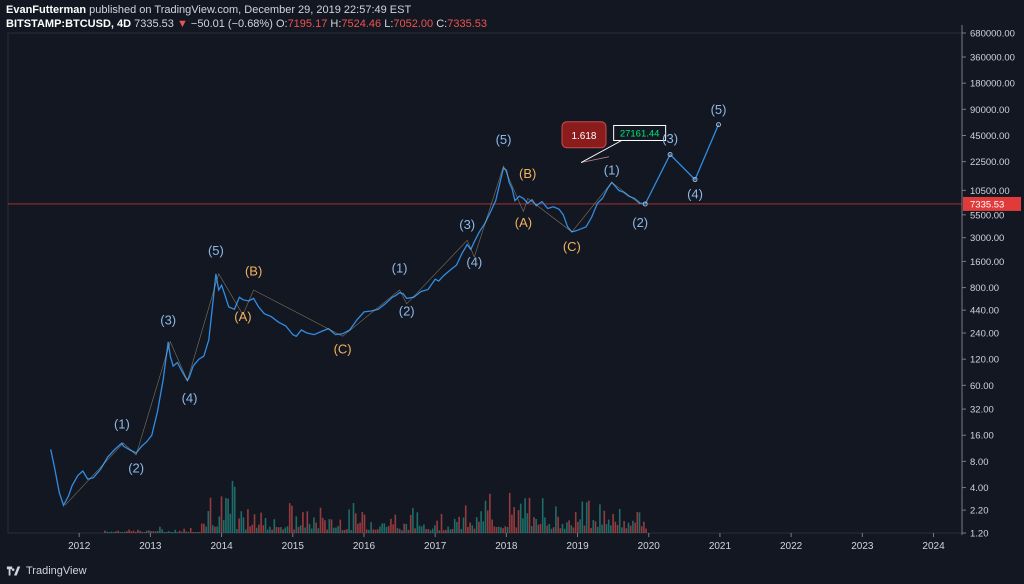 The image size is (1024, 584). I want to click on y-tick-label: 2.20, so click(979, 511).